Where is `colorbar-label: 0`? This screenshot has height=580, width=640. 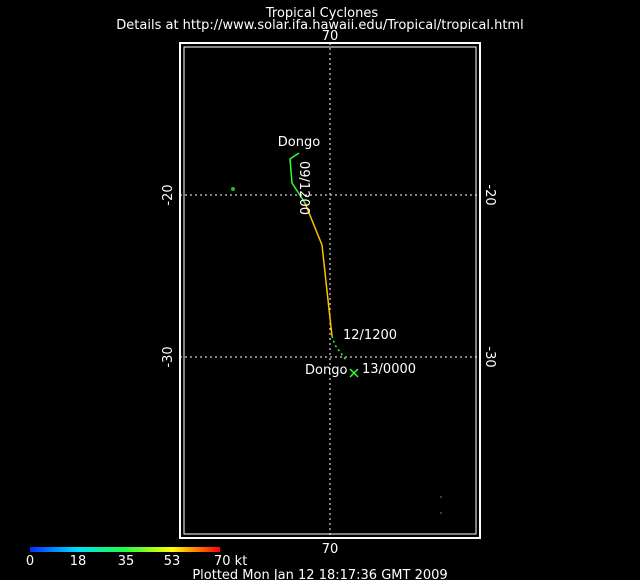
colorbar-label: 0 is located at coordinates (30, 561).